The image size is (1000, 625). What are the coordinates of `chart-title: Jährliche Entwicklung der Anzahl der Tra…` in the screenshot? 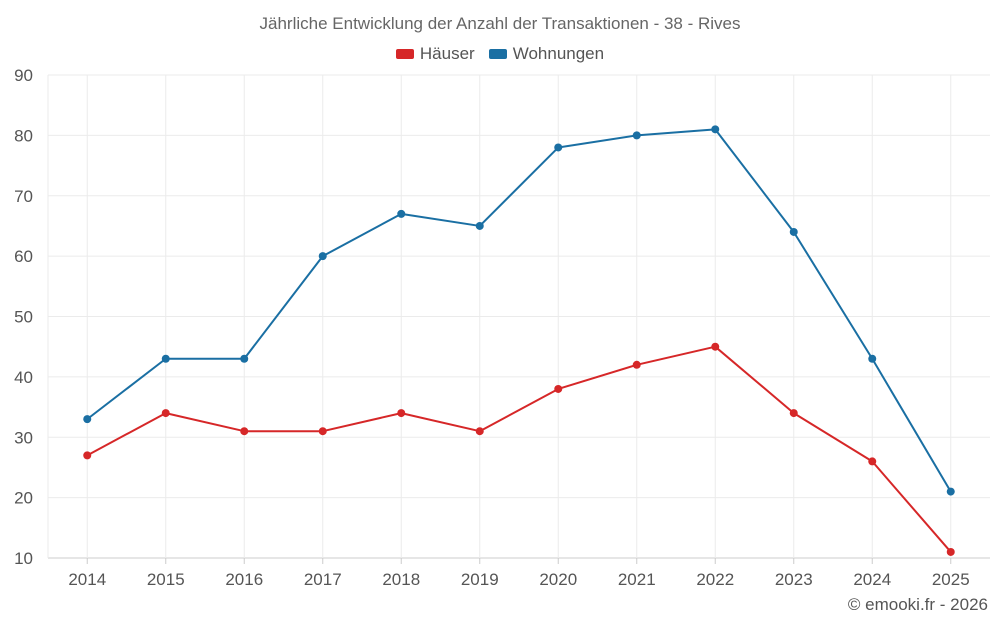 It's located at (500, 23).